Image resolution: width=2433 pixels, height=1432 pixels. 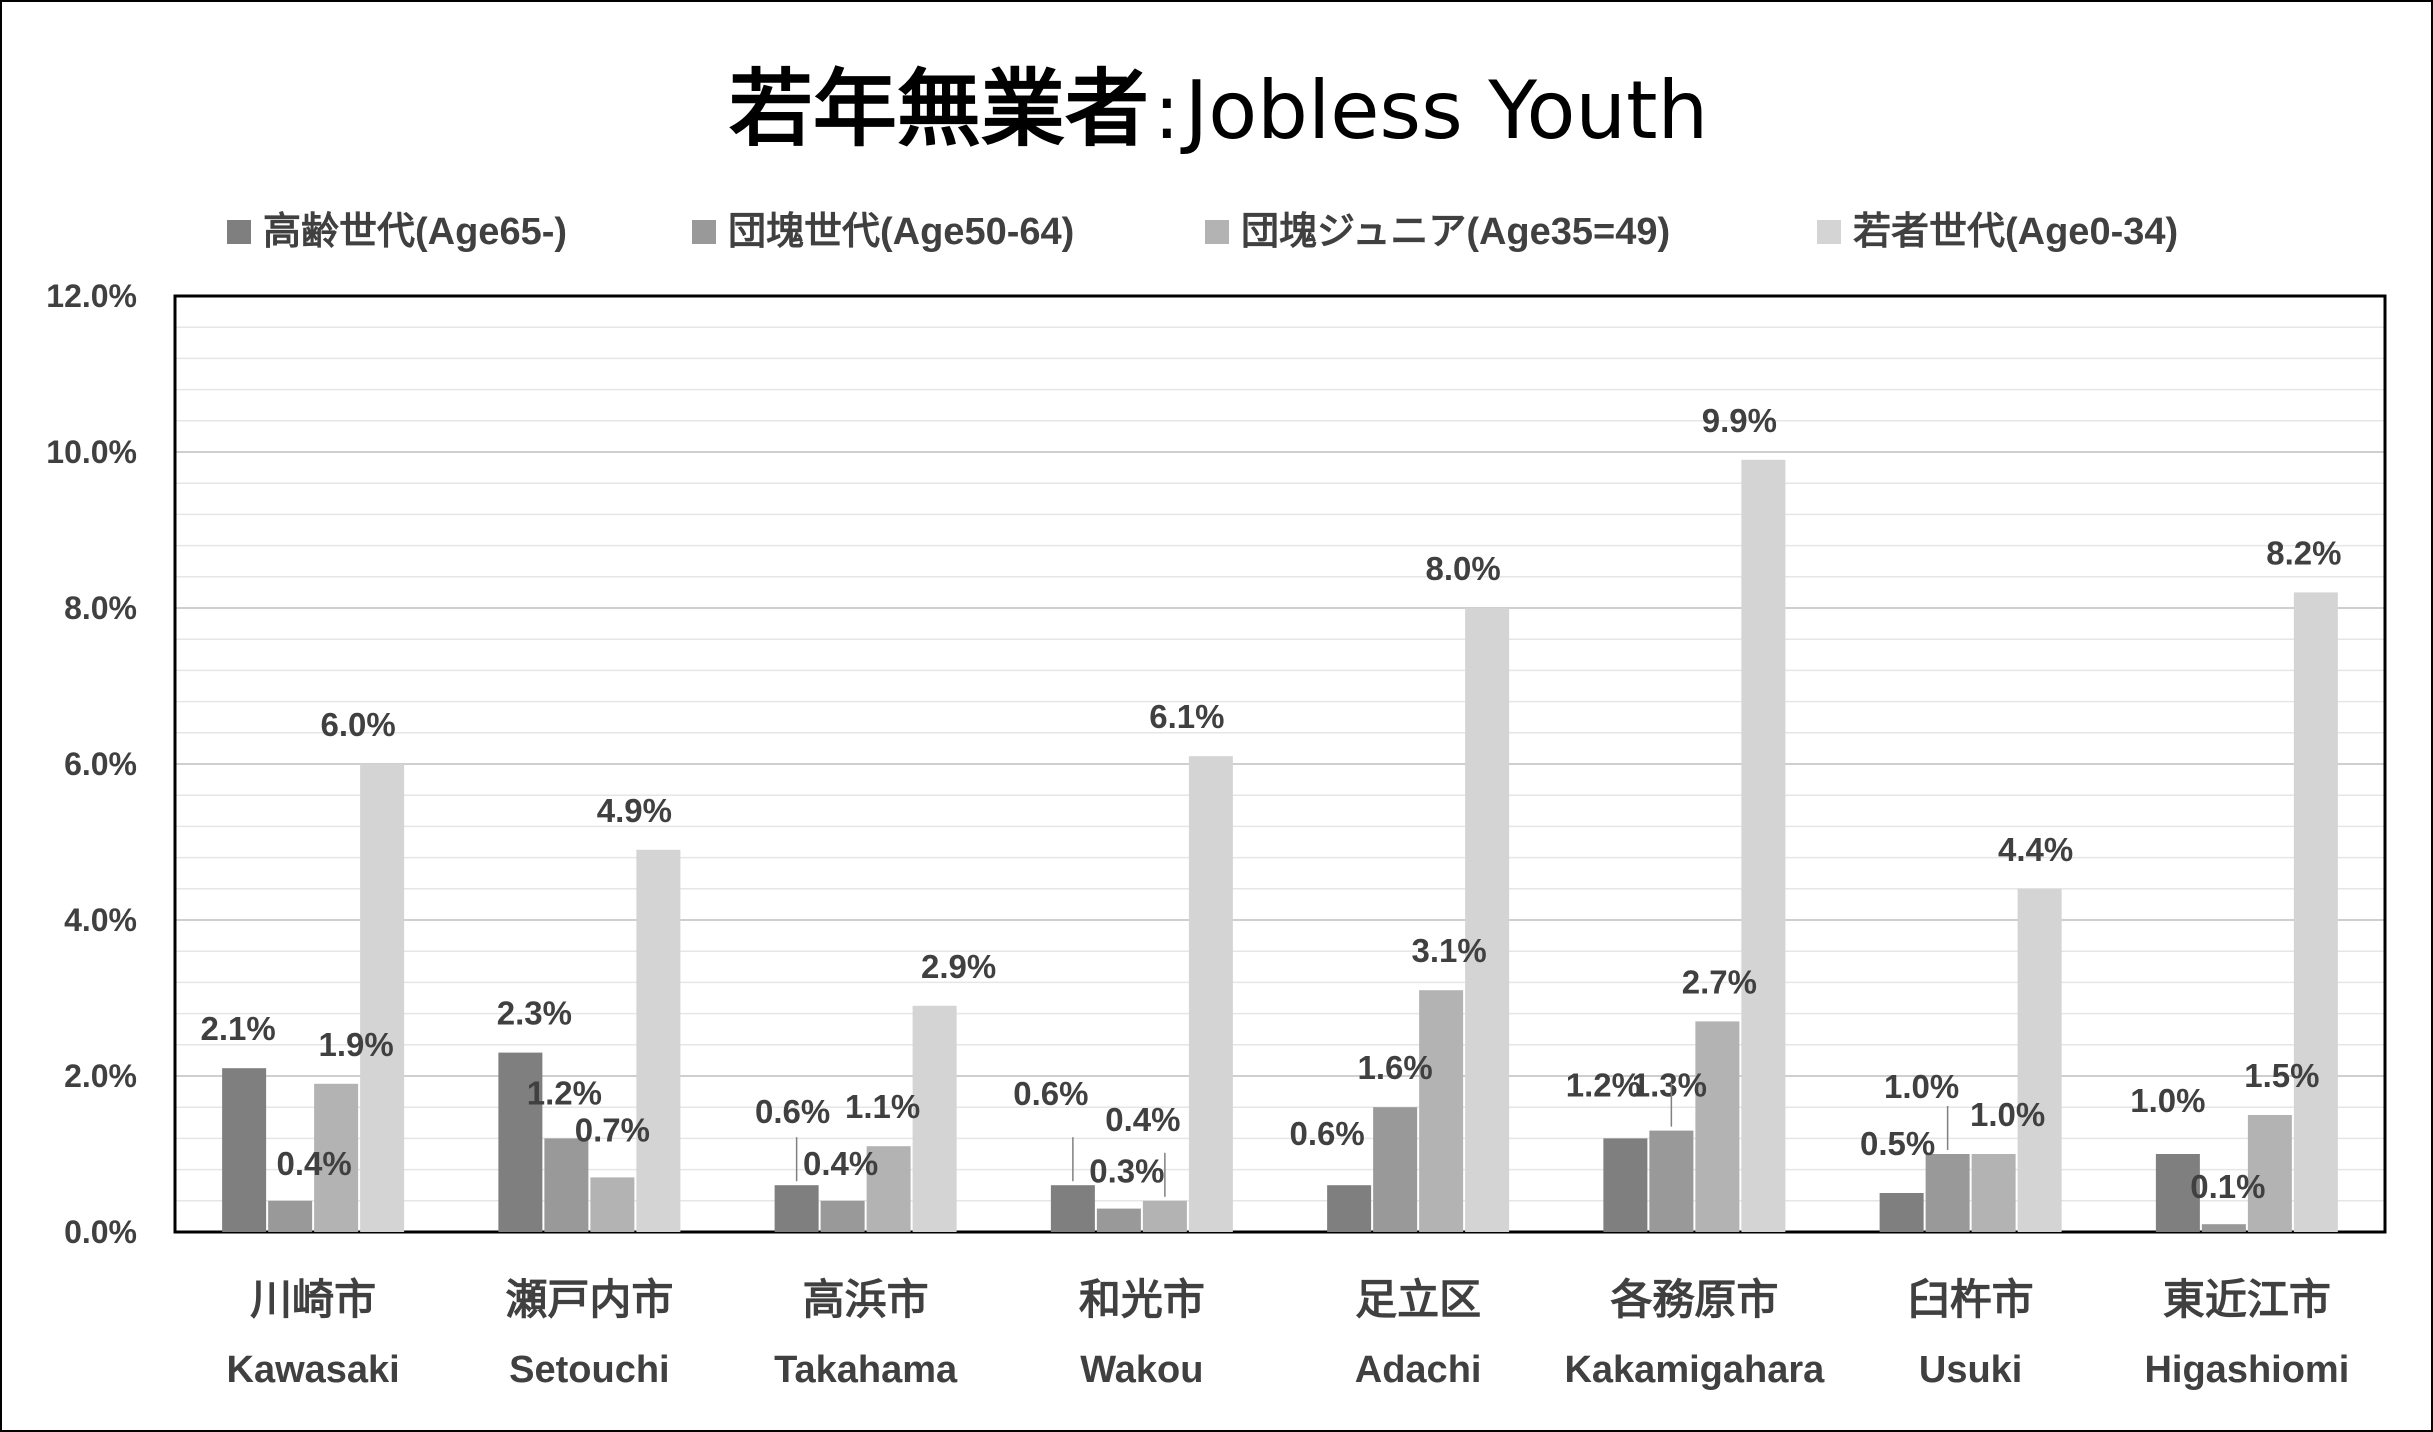 What do you see at coordinates (238, 1028) in the screenshot?
I see `data-label: 2.1%` at bounding box center [238, 1028].